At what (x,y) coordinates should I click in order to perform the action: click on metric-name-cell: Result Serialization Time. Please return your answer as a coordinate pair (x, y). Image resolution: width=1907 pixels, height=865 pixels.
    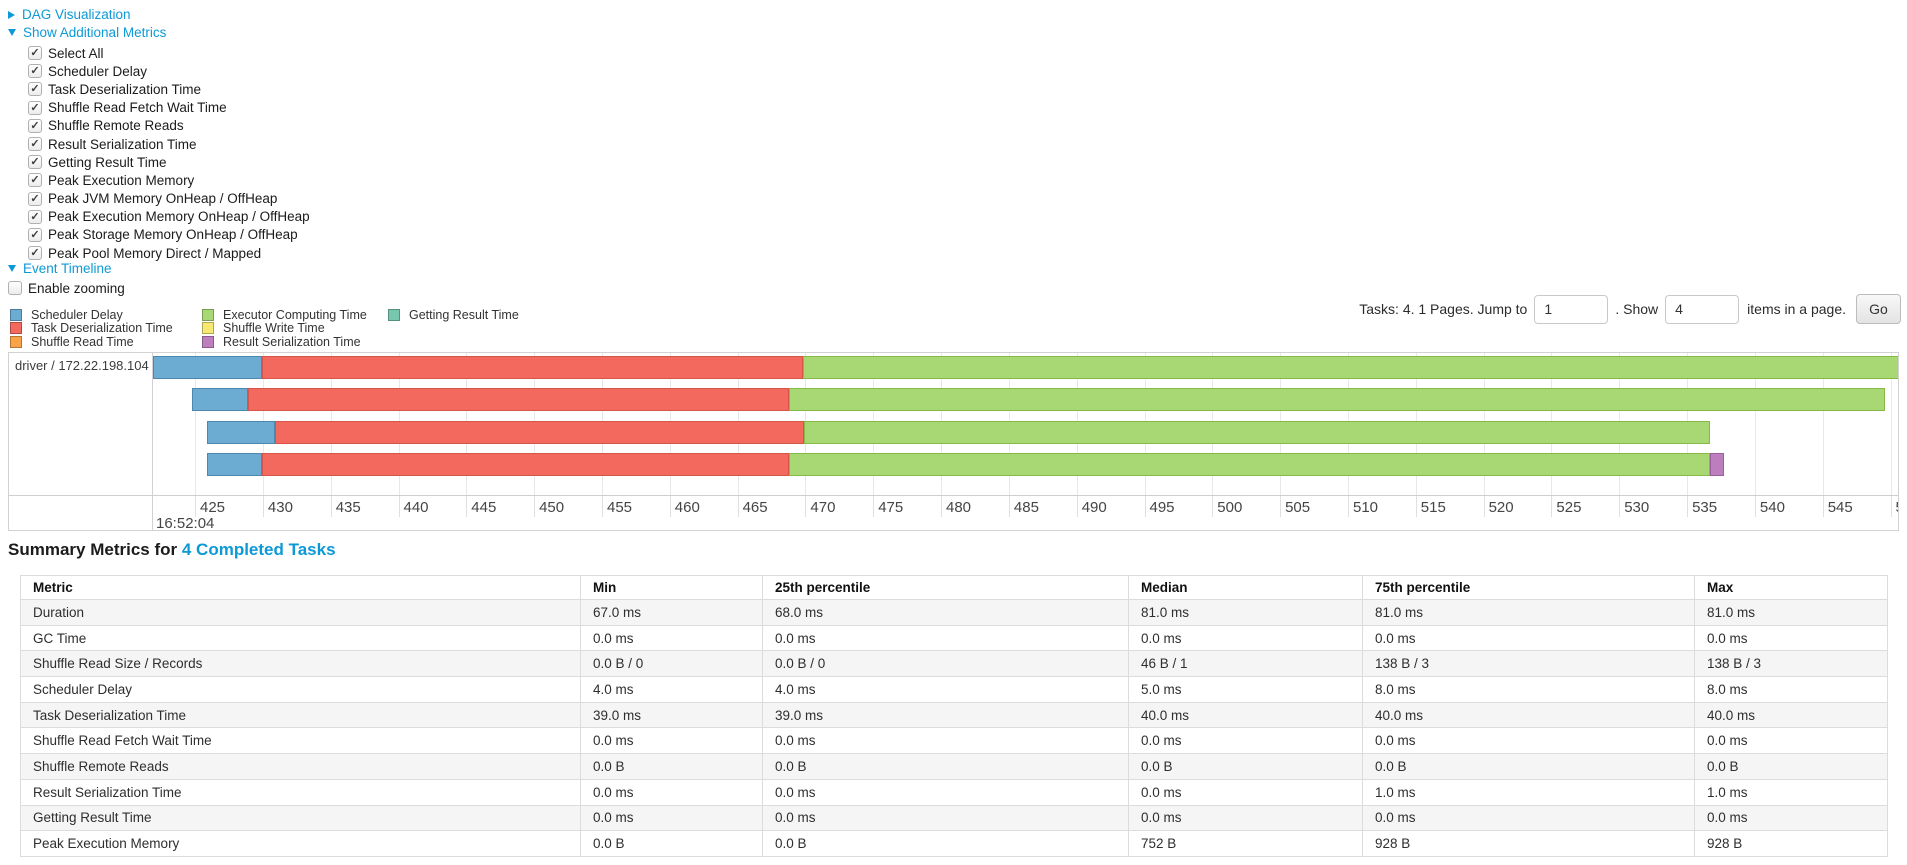
    Looking at the image, I should click on (300, 792).